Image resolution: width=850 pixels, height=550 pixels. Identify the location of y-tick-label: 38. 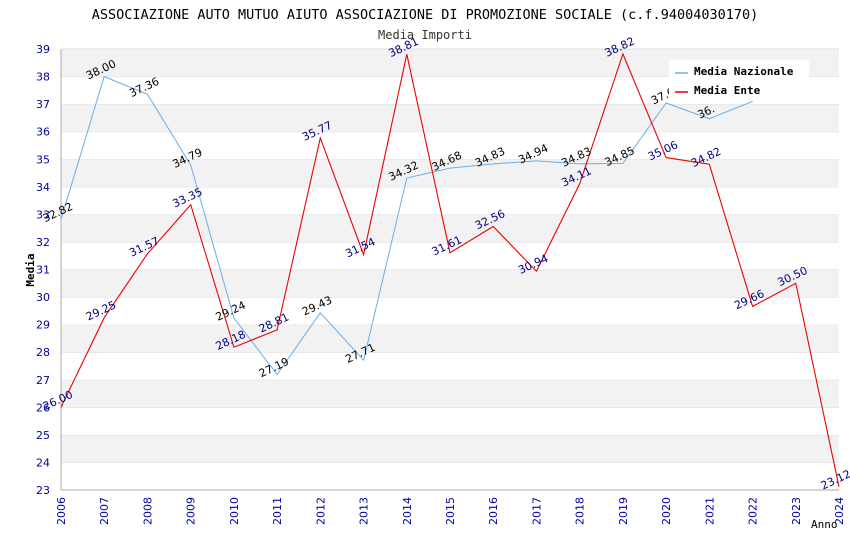
(43, 77).